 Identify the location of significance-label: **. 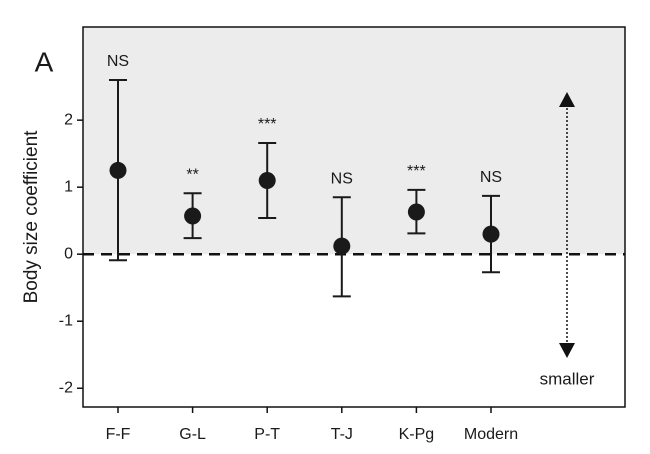
(192, 174).